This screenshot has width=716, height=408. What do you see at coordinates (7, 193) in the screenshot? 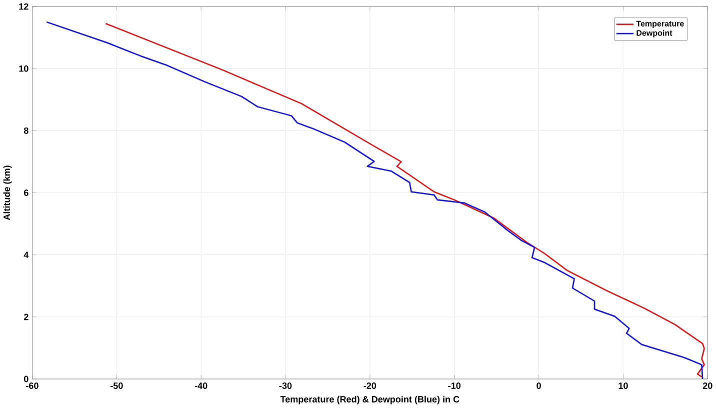
I see `y-axis-title: Altitude (km)` at bounding box center [7, 193].